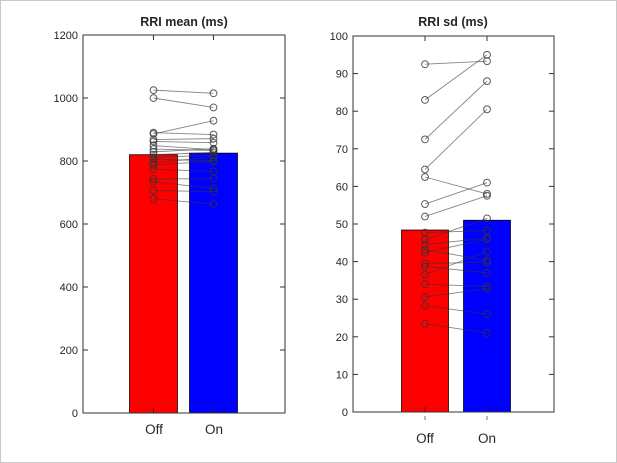  I want to click on ytick-label: 70, so click(342, 150).